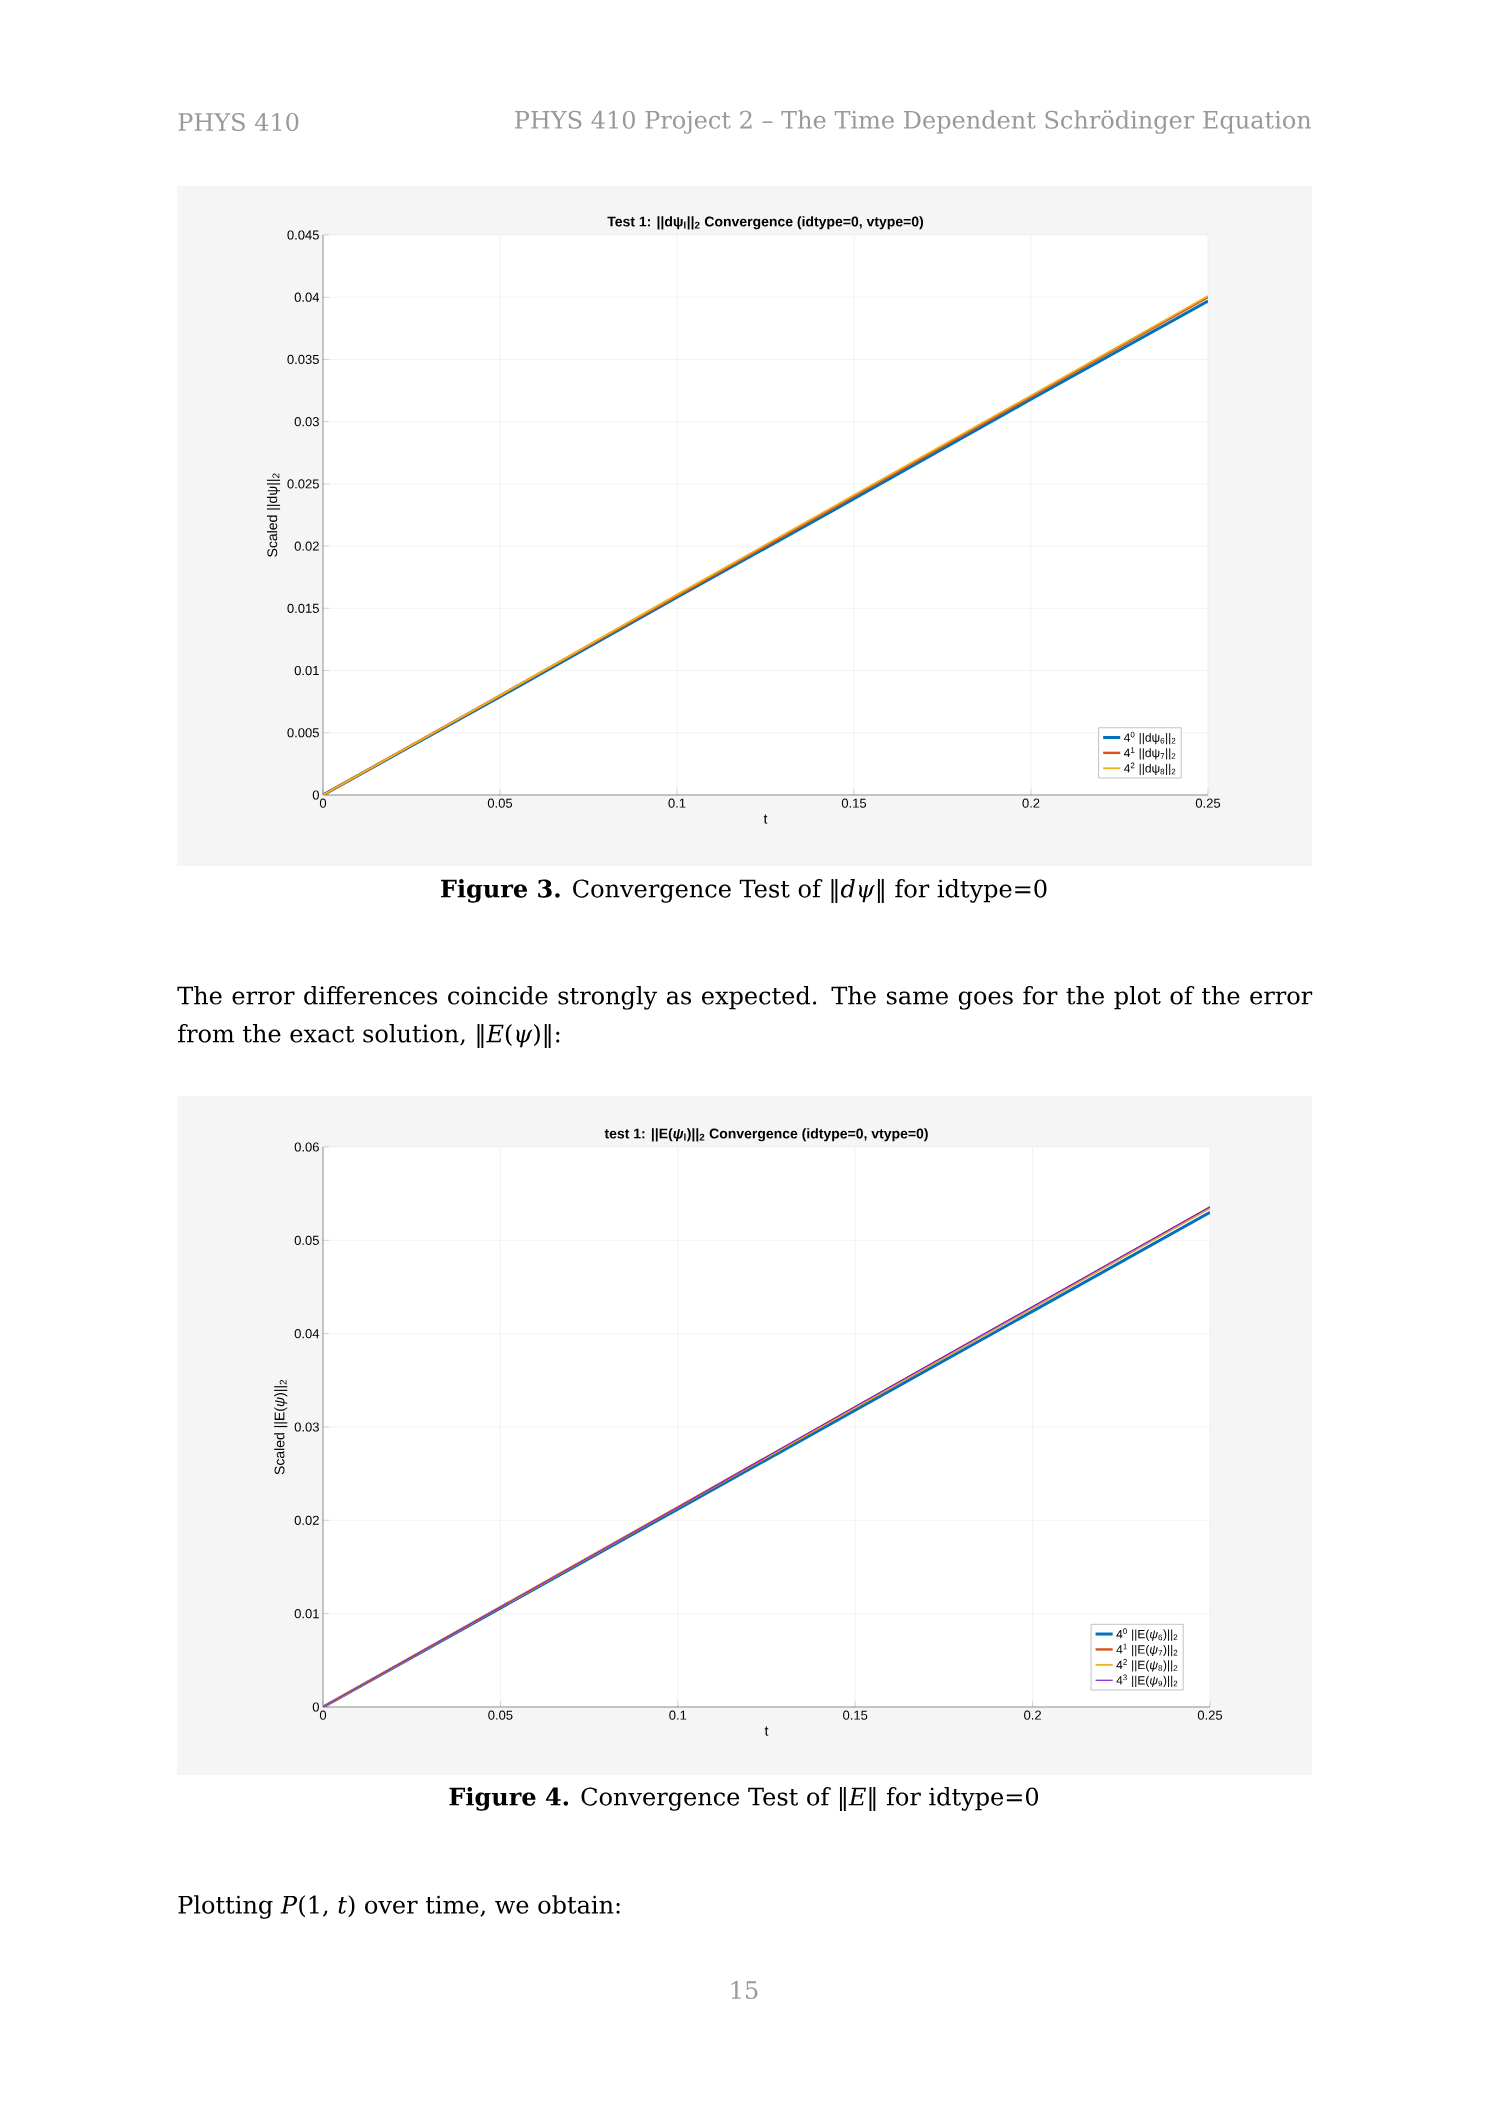 The image size is (1489, 2105). I want to click on legend-label: 4$^{2}$ ||E(ψ$_{8}$)||$_{2}$, so click(1147, 1665).